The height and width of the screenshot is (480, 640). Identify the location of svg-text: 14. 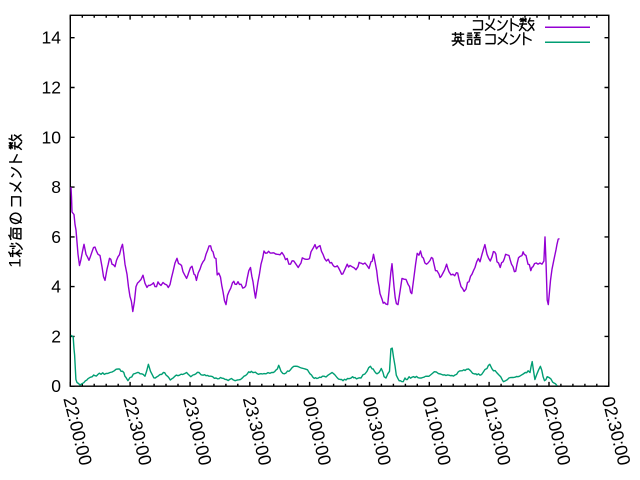
(52, 38).